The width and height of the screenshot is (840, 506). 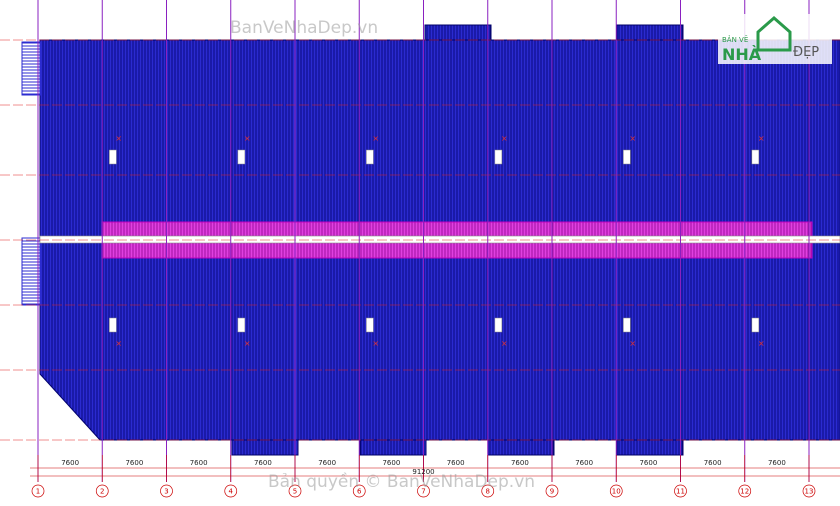 What do you see at coordinates (806, 52) in the screenshot?
I see `logo-text: ĐẸP` at bounding box center [806, 52].